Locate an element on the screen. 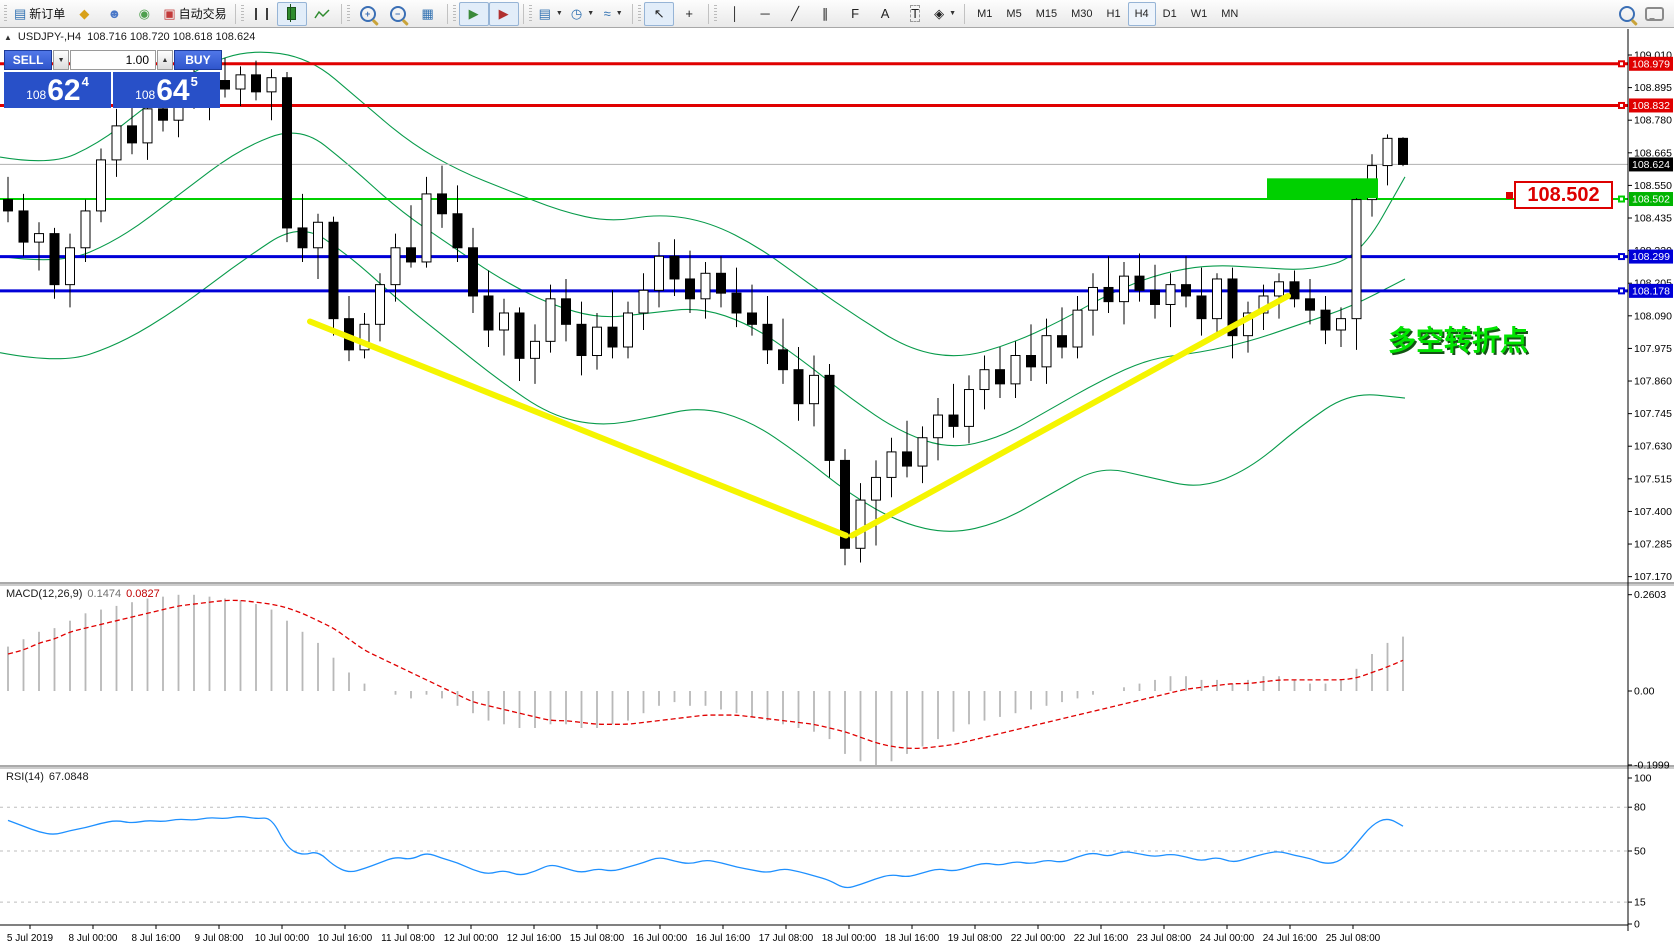 Image resolution: width=1674 pixels, height=949 pixels. buy-price-tile: 108 64 5 is located at coordinates (166, 90).